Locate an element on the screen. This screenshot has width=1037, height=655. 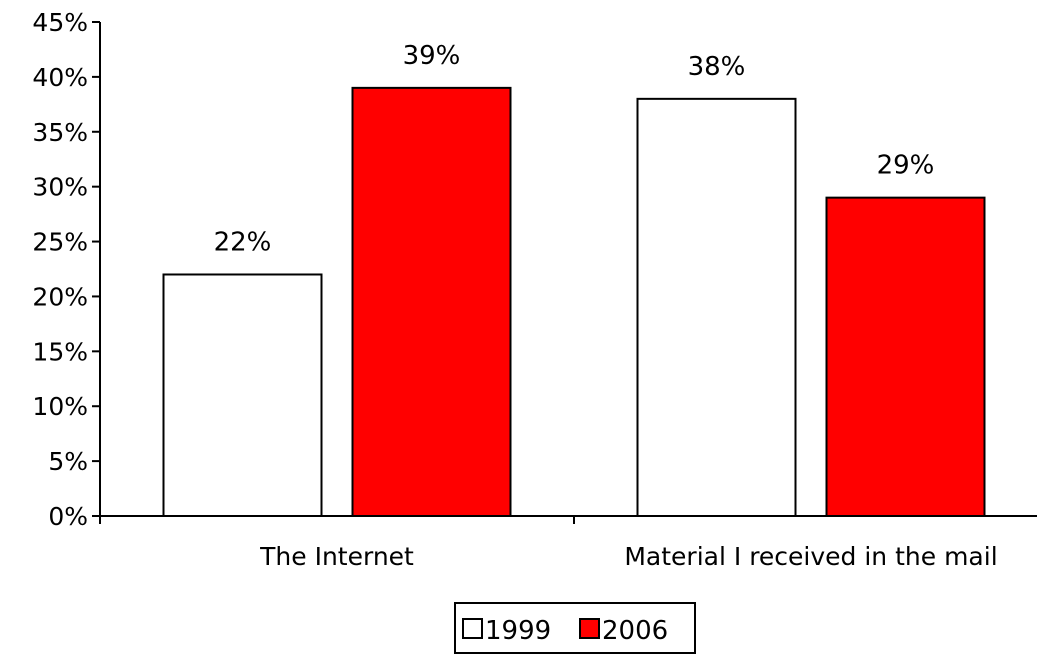
y-tick-label: 15% is located at coordinates (60, 351).